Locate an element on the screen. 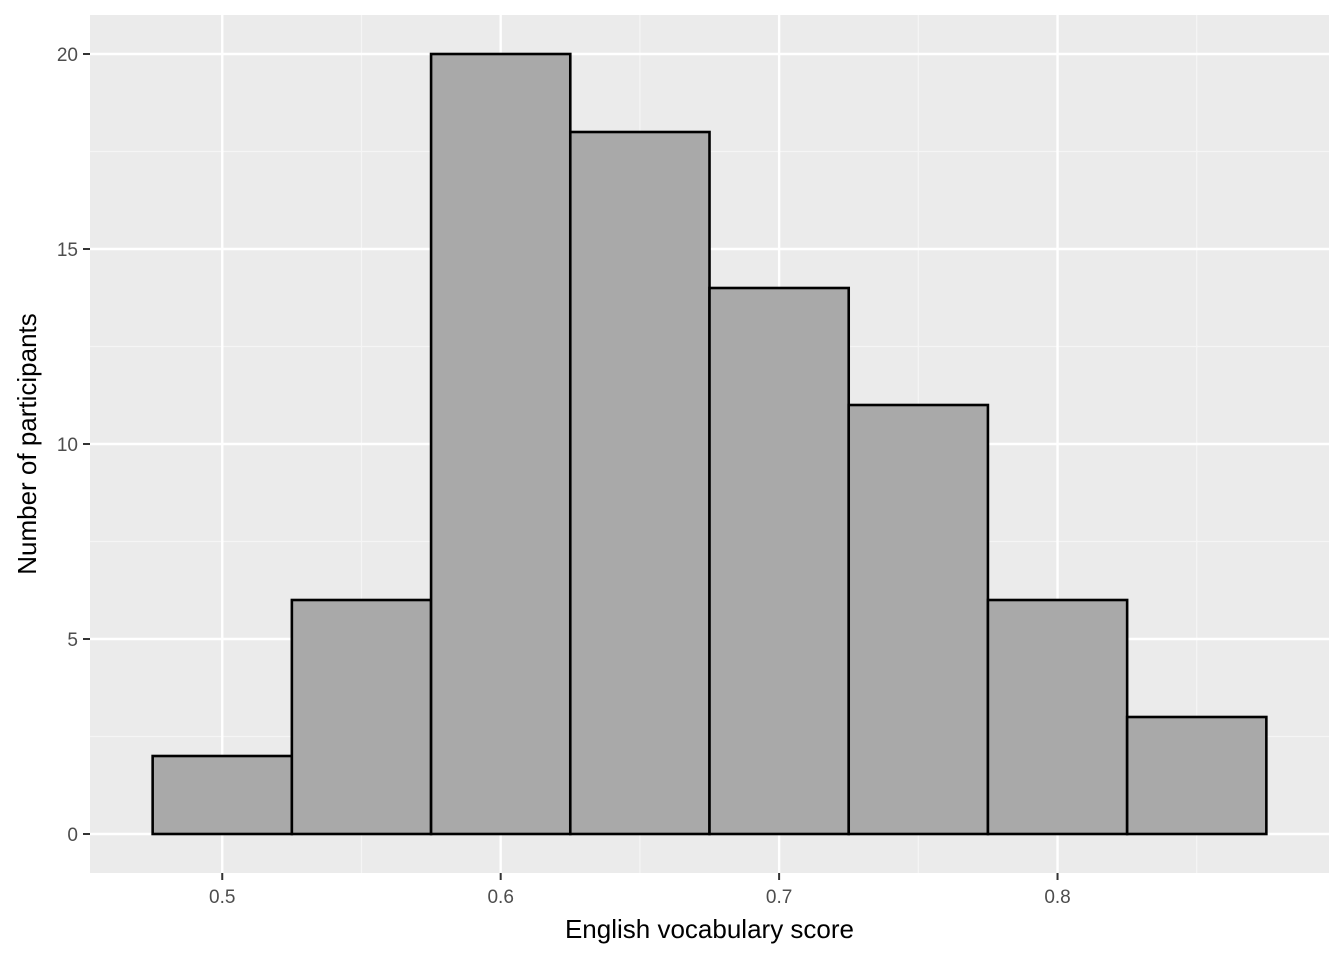  x-axis: 0.5 0.6 0.7 0.8 is located at coordinates (640, 890).